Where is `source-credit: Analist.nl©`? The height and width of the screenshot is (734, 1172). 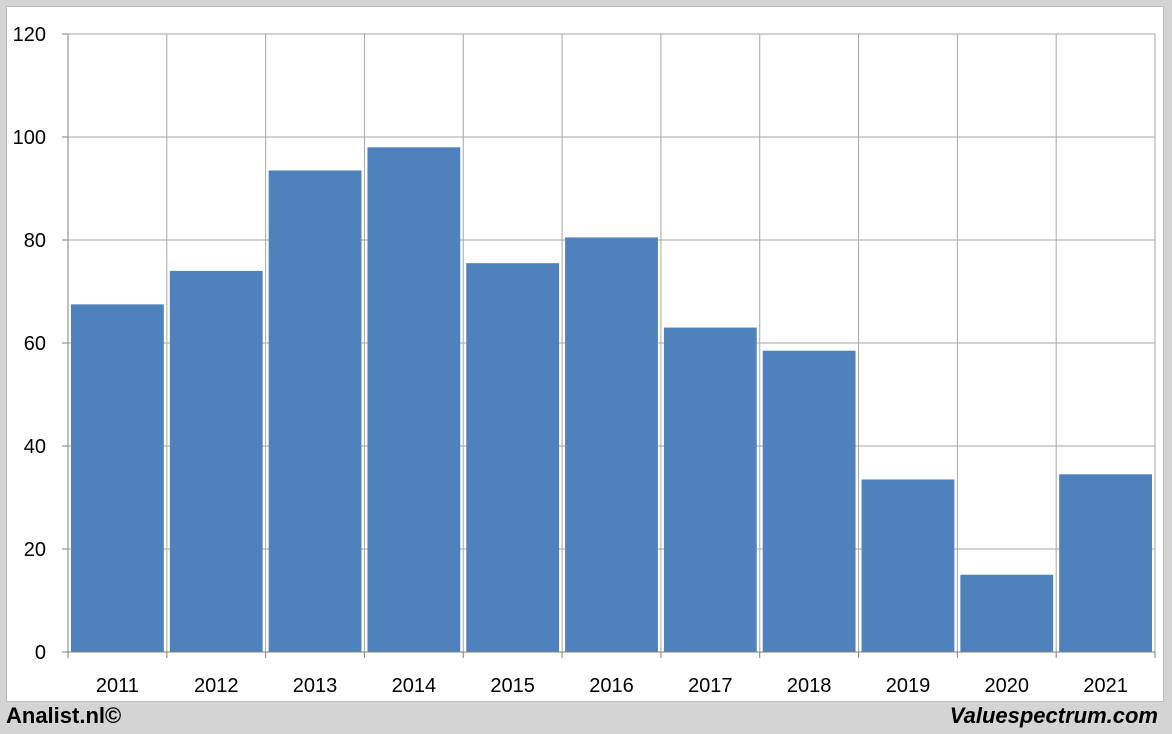 source-credit: Analist.nl© is located at coordinates (64, 715).